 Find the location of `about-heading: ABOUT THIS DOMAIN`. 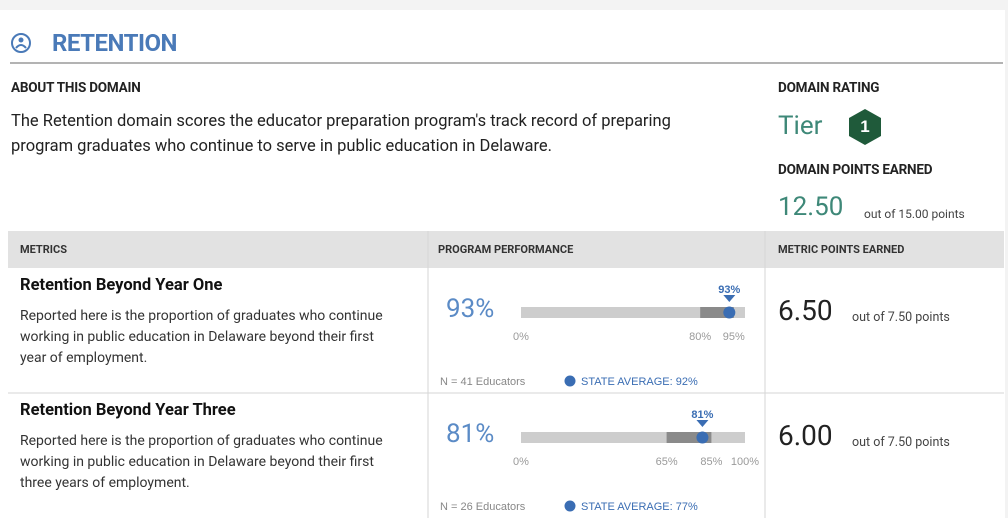

about-heading: ABOUT THIS DOMAIN is located at coordinates (76, 88).